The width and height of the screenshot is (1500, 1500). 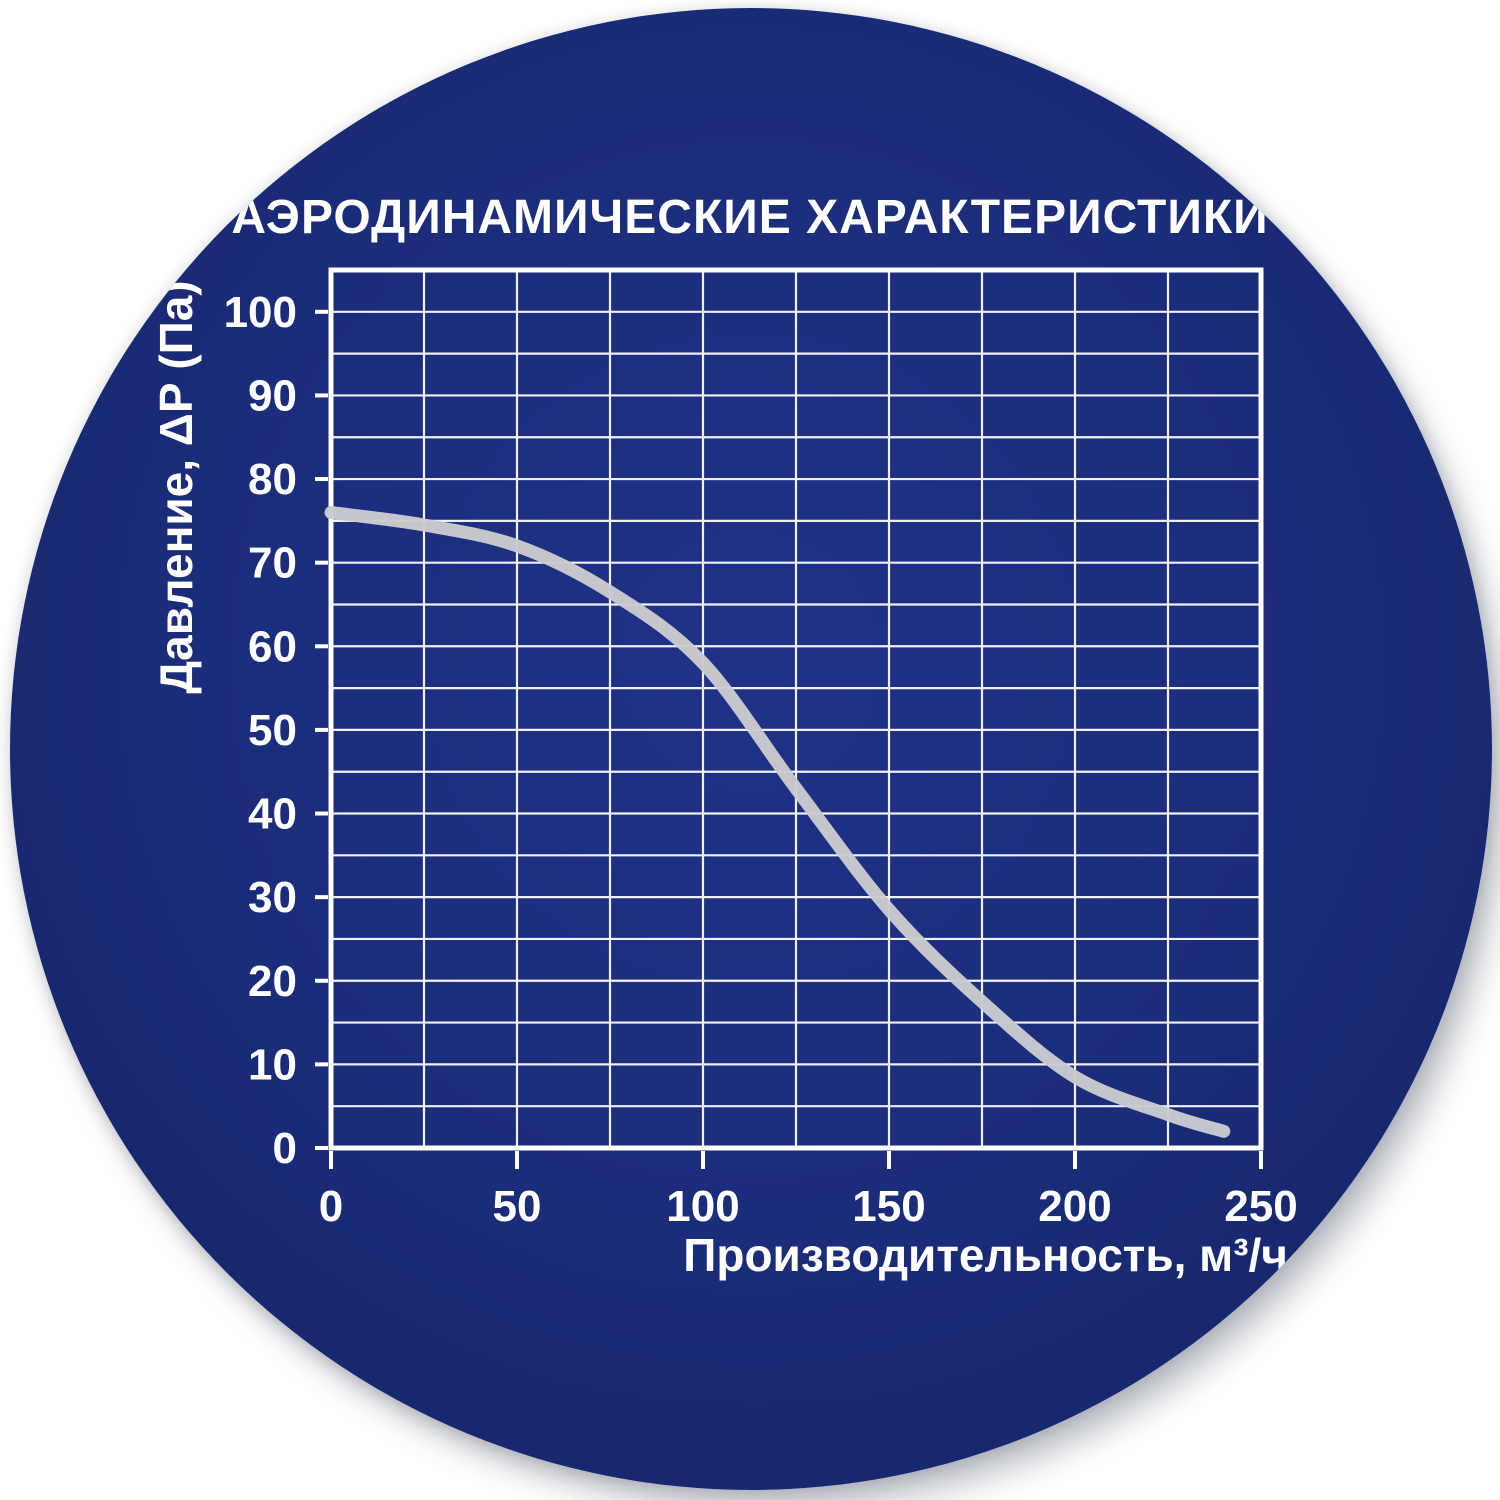 I want to click on y-tick-label: 30, so click(x=272, y=897).